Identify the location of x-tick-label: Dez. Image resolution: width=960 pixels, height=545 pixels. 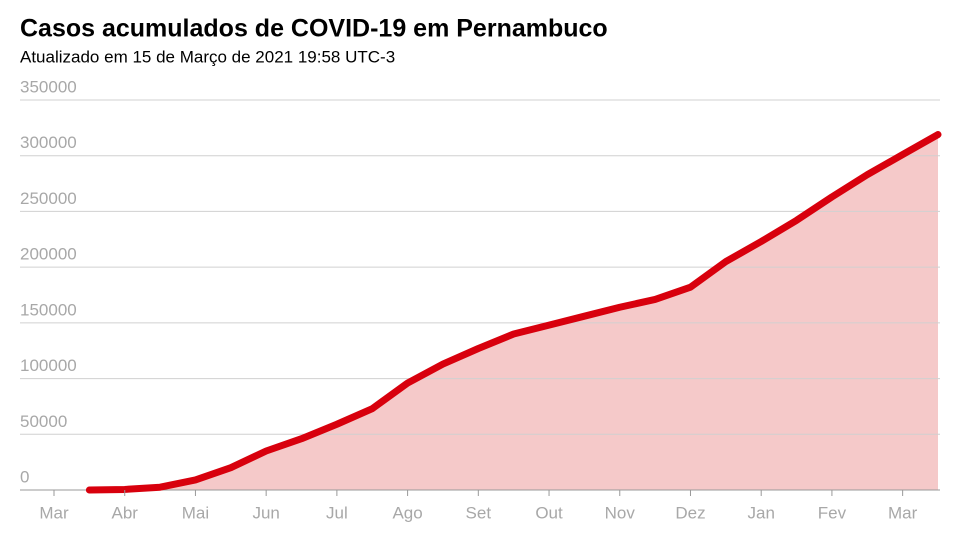
(690, 512).